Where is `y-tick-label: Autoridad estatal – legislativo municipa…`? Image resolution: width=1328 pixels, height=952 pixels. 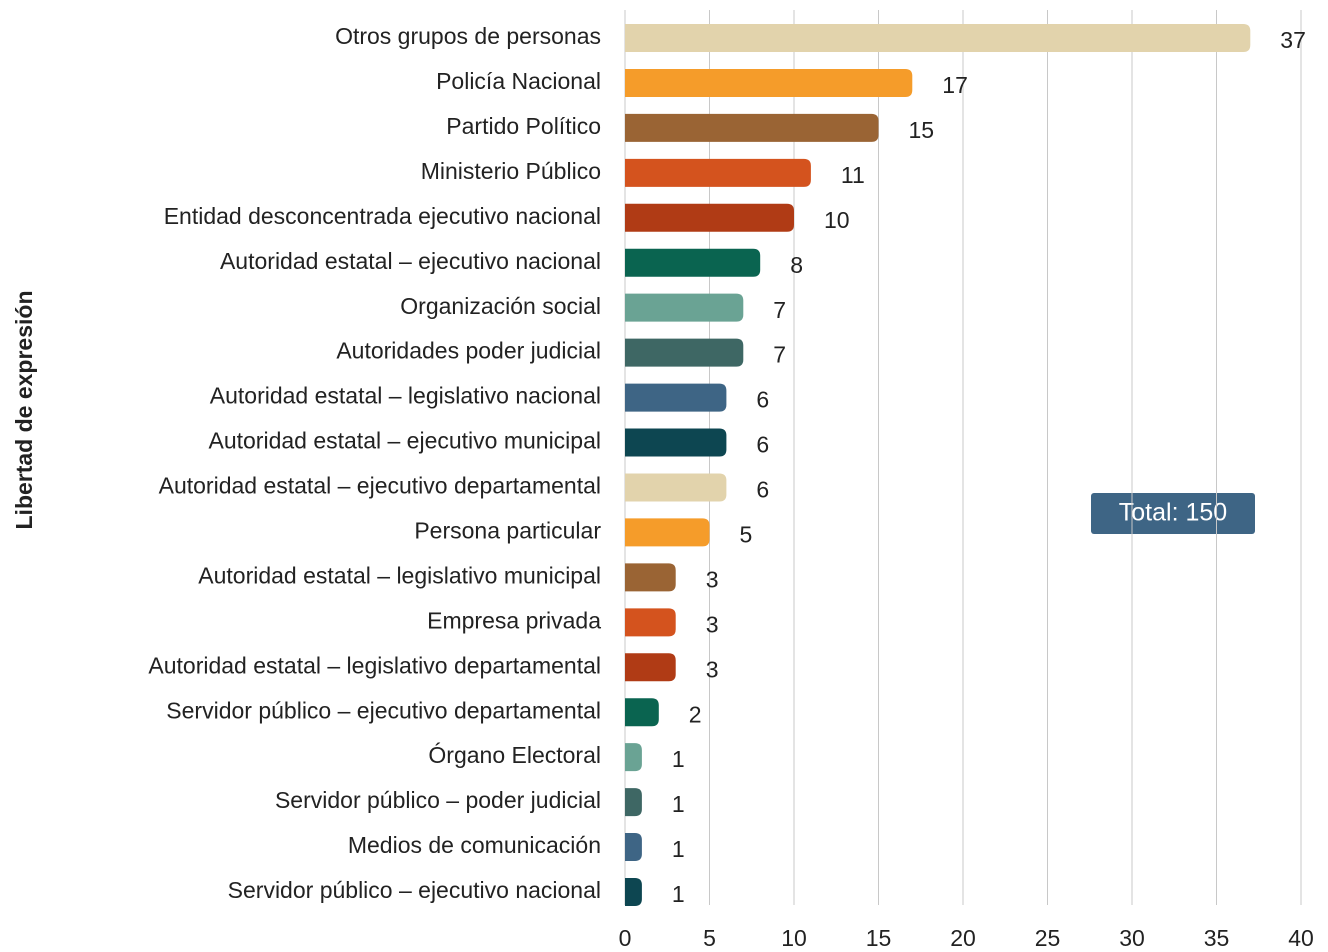 y-tick-label: Autoridad estatal – legislativo municipa… is located at coordinates (399, 575).